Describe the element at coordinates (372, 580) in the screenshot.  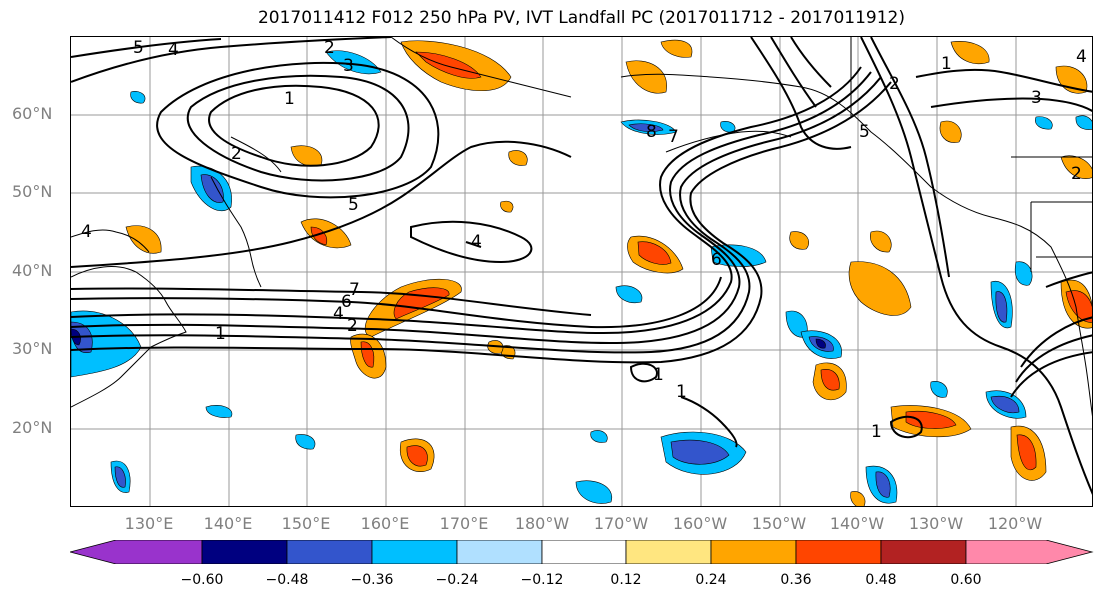
I see `colorbar-tick-label: −0.36` at that location.